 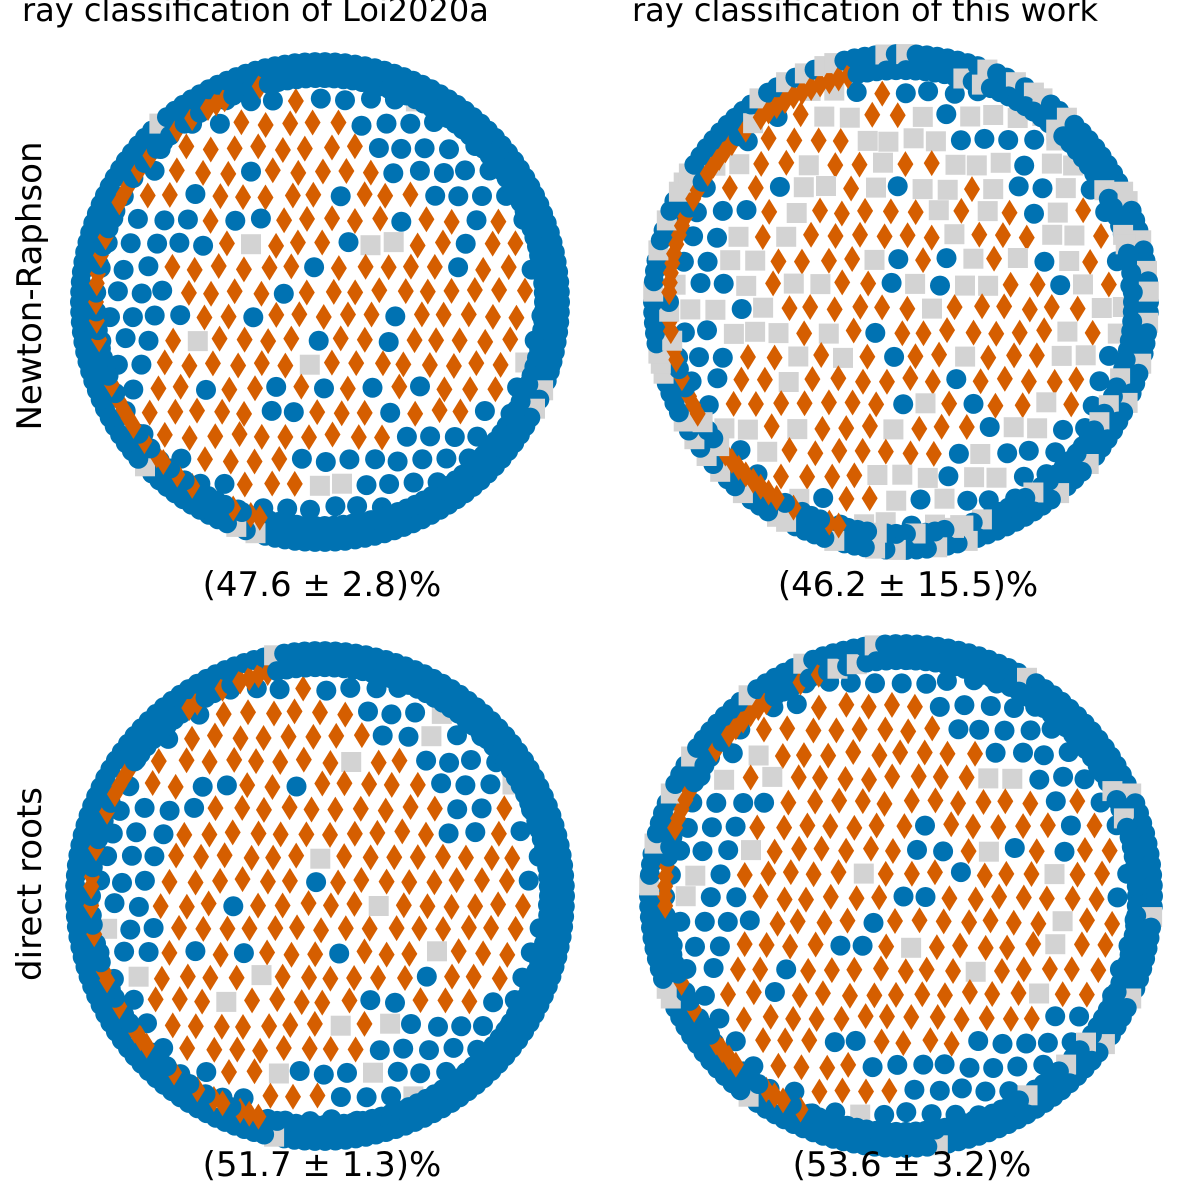 I want to click on column-title-left: ray classification of Loi2020a, so click(x=255, y=14).